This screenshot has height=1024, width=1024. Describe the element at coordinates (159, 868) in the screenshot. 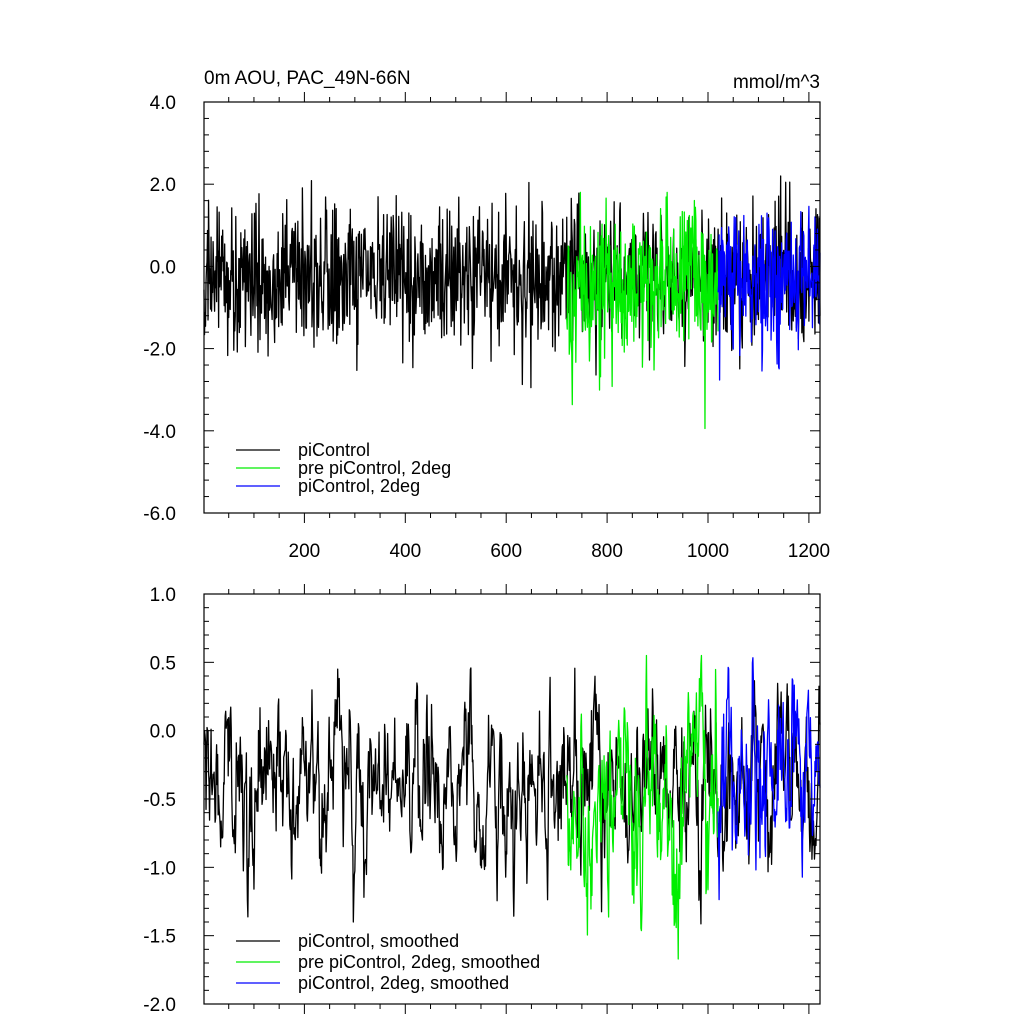

I see `y-tick-label: -1.0` at that location.